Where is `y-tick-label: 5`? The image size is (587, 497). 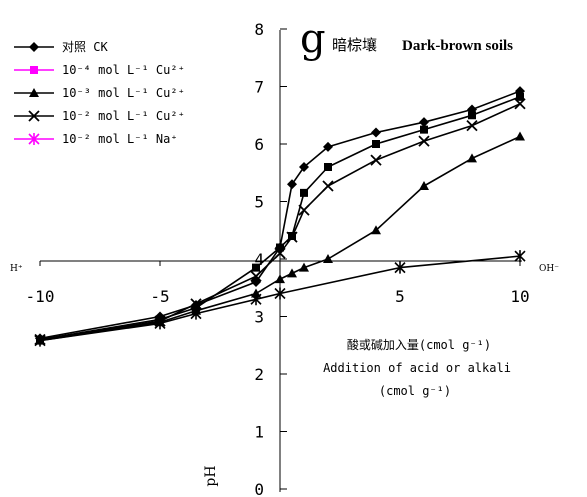 y-tick-label: 5 is located at coordinates (259, 202).